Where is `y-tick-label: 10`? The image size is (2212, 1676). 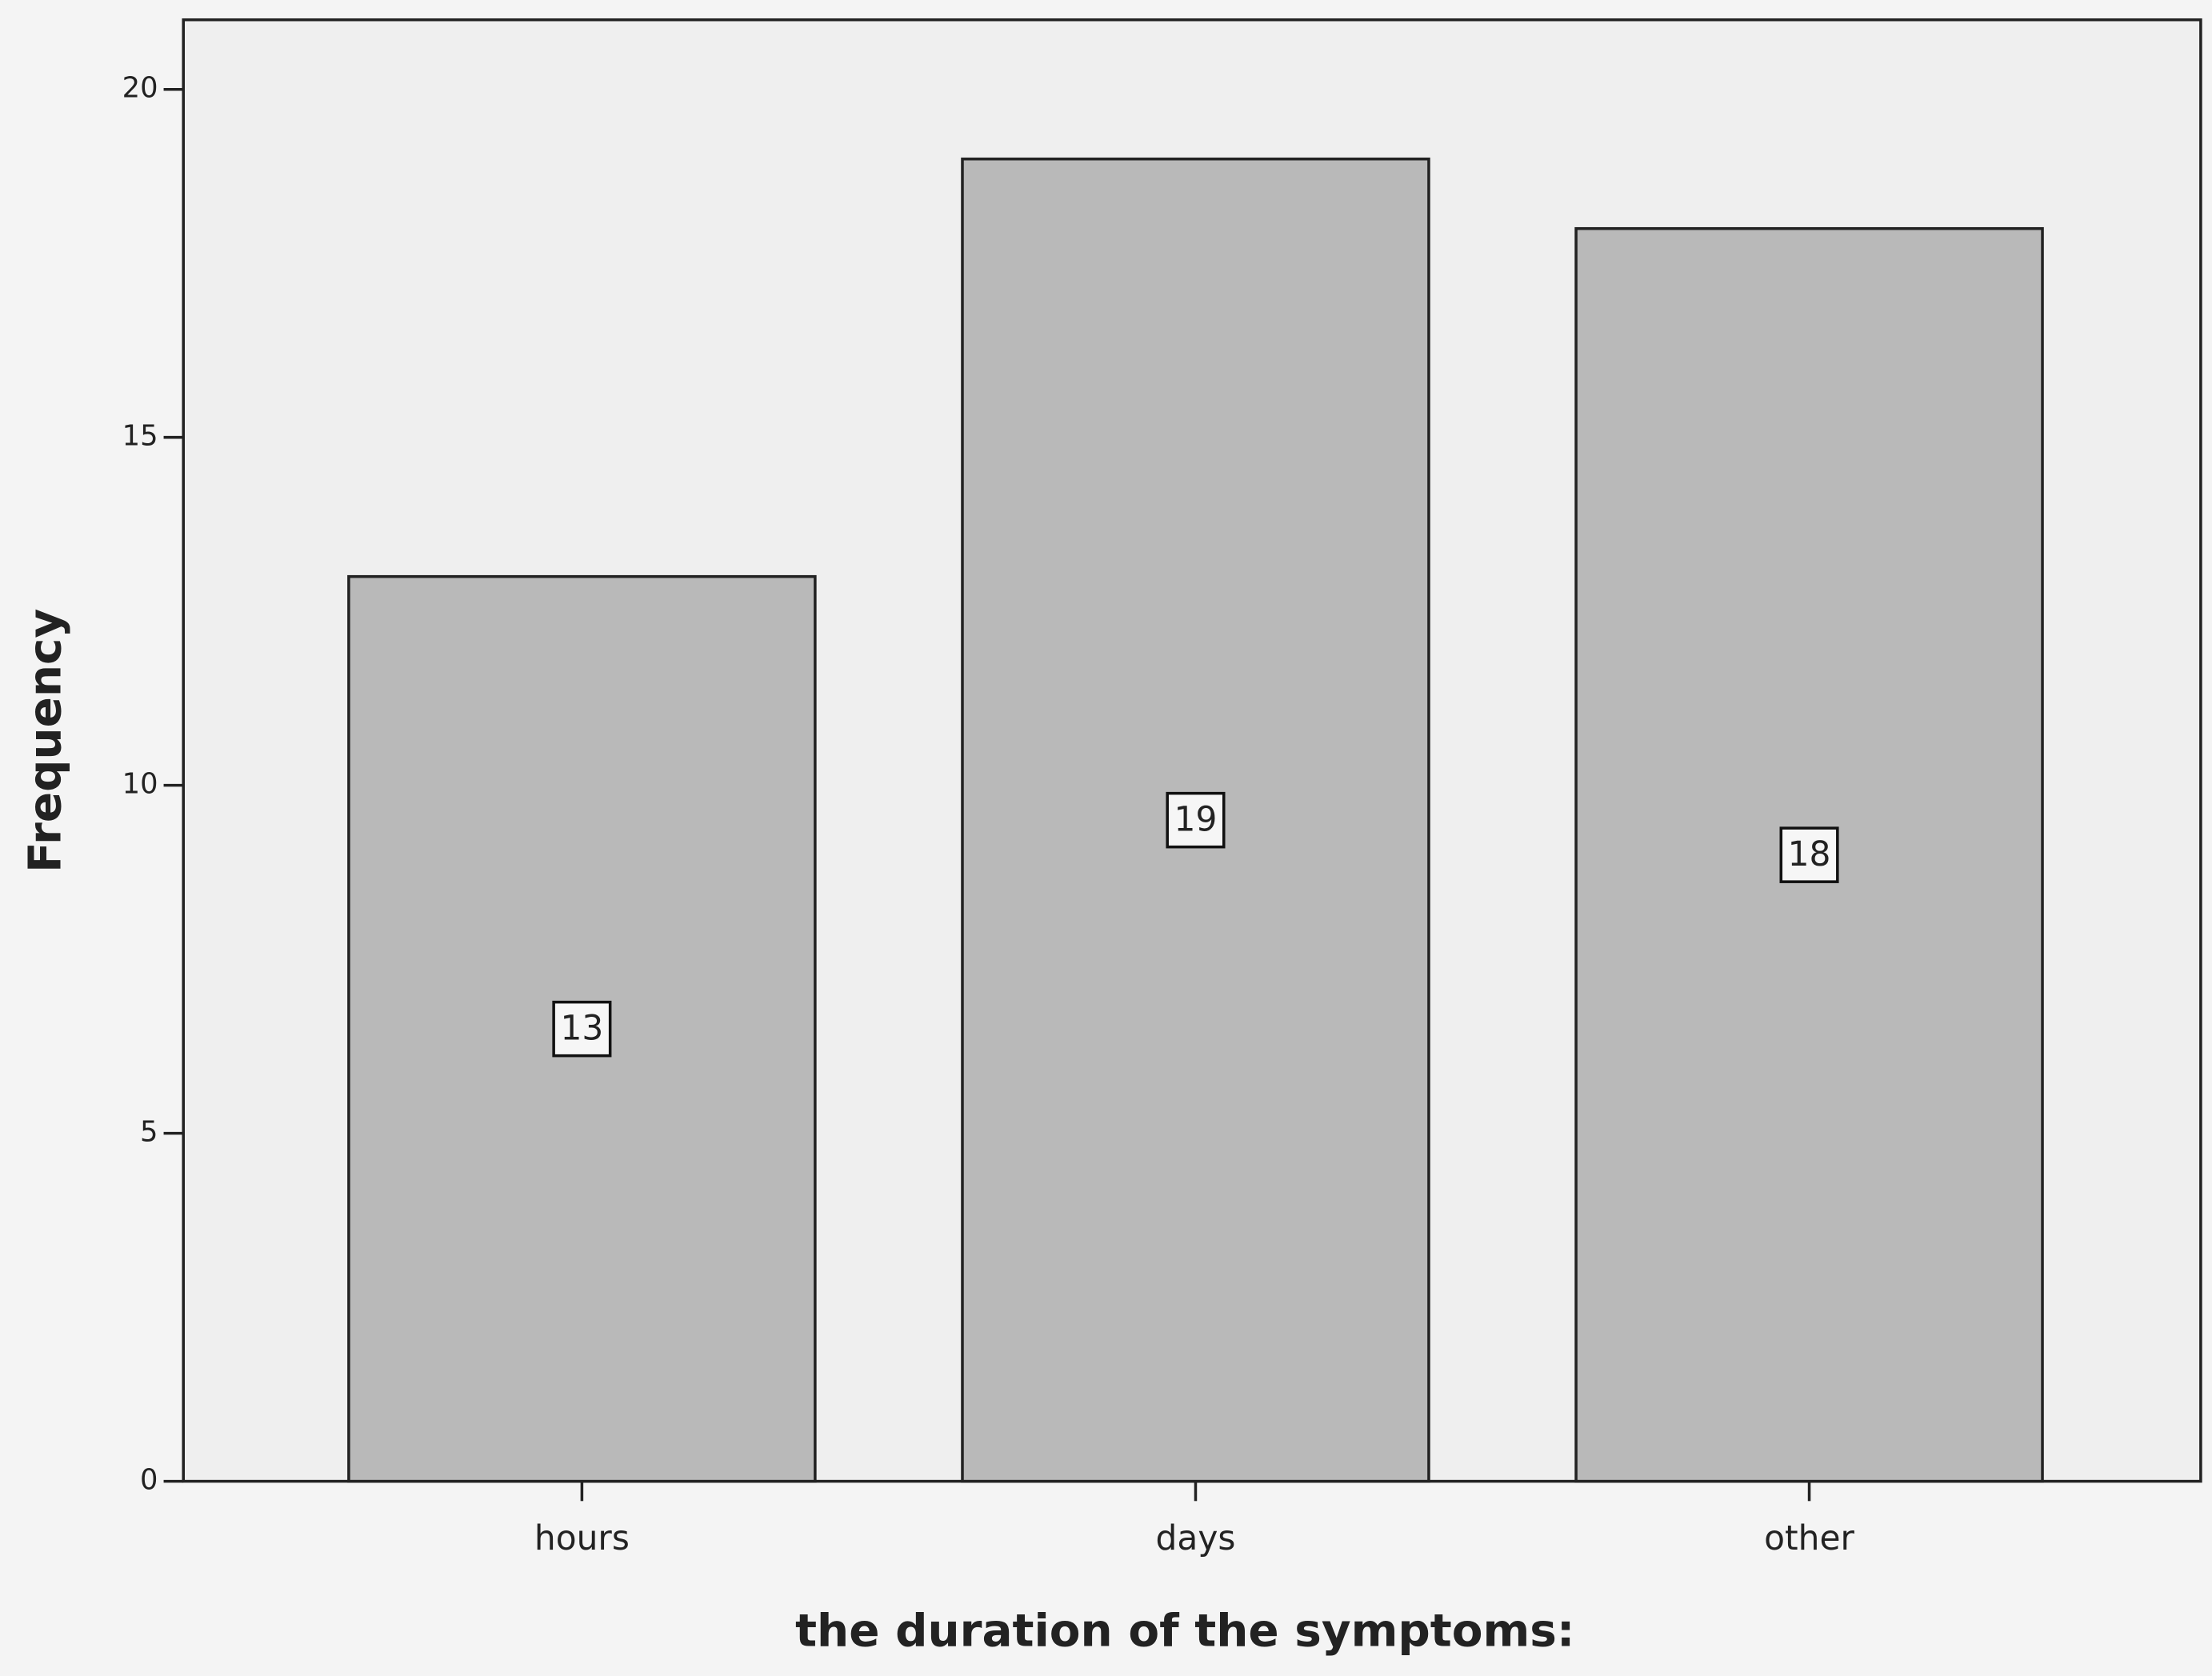 y-tick-label: 10 is located at coordinates (140, 784).